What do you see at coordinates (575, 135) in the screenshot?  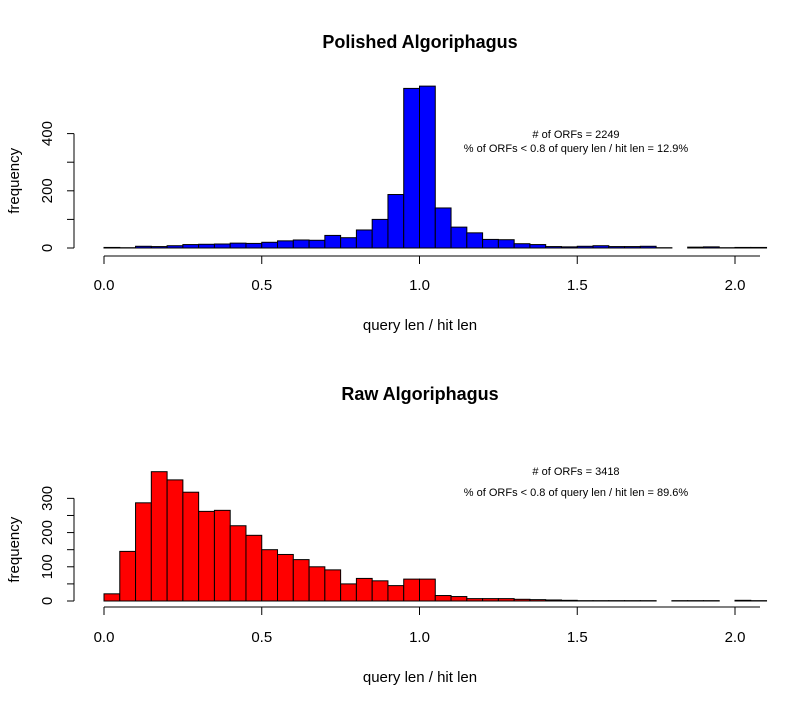 I see `orf-count-annotation: # of ORFs = 2249` at bounding box center [575, 135].